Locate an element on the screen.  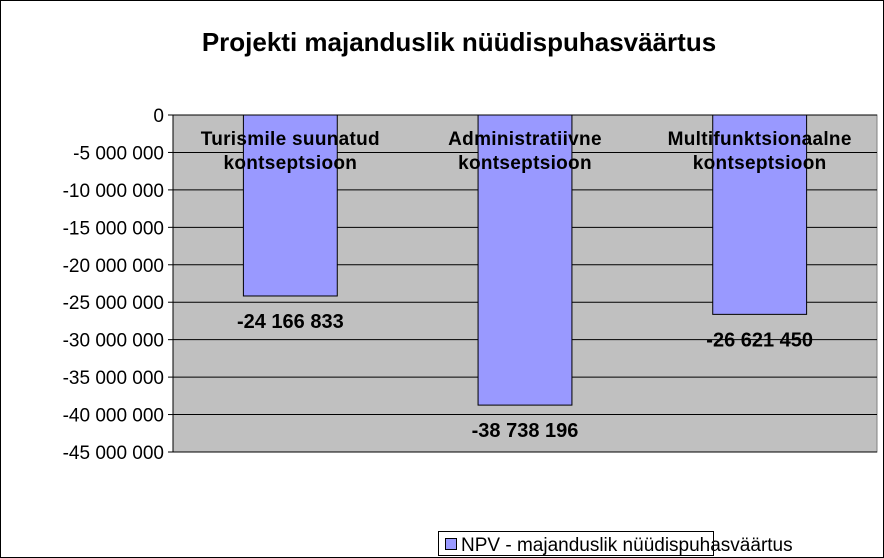
category-label: Turismile suunatud kontseptsioon is located at coordinates (290, 151).